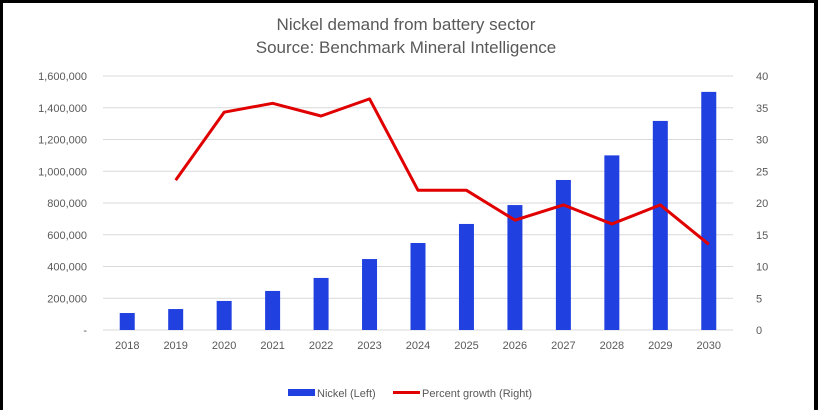 The width and height of the screenshot is (818, 418). Describe the element at coordinates (67, 204) in the screenshot. I see `left-tick-label: 800,000` at that location.